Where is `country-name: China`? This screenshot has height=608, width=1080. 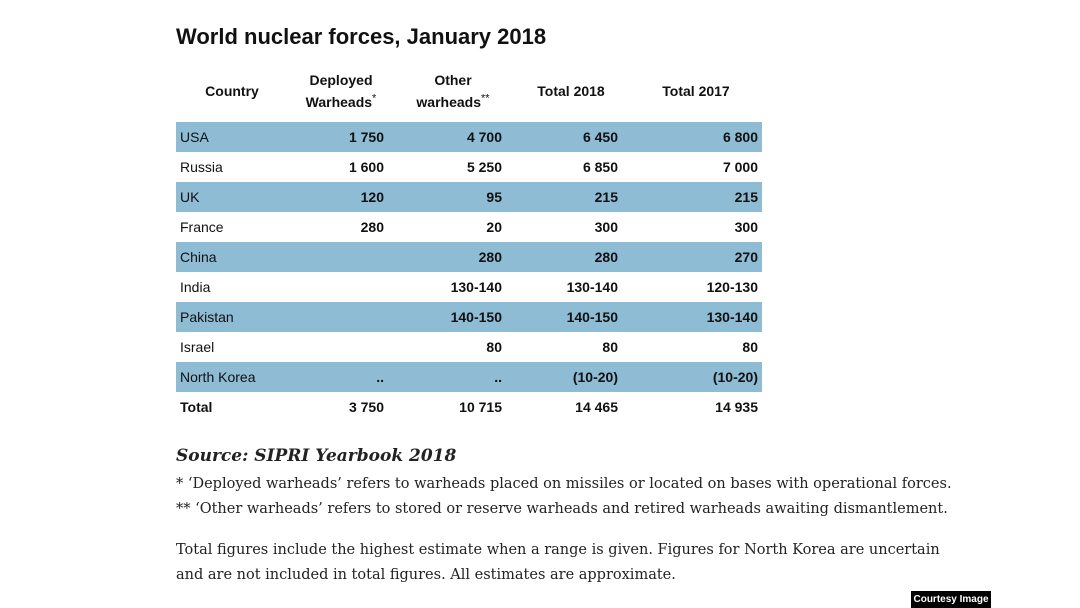
country-name: China is located at coordinates (232, 257).